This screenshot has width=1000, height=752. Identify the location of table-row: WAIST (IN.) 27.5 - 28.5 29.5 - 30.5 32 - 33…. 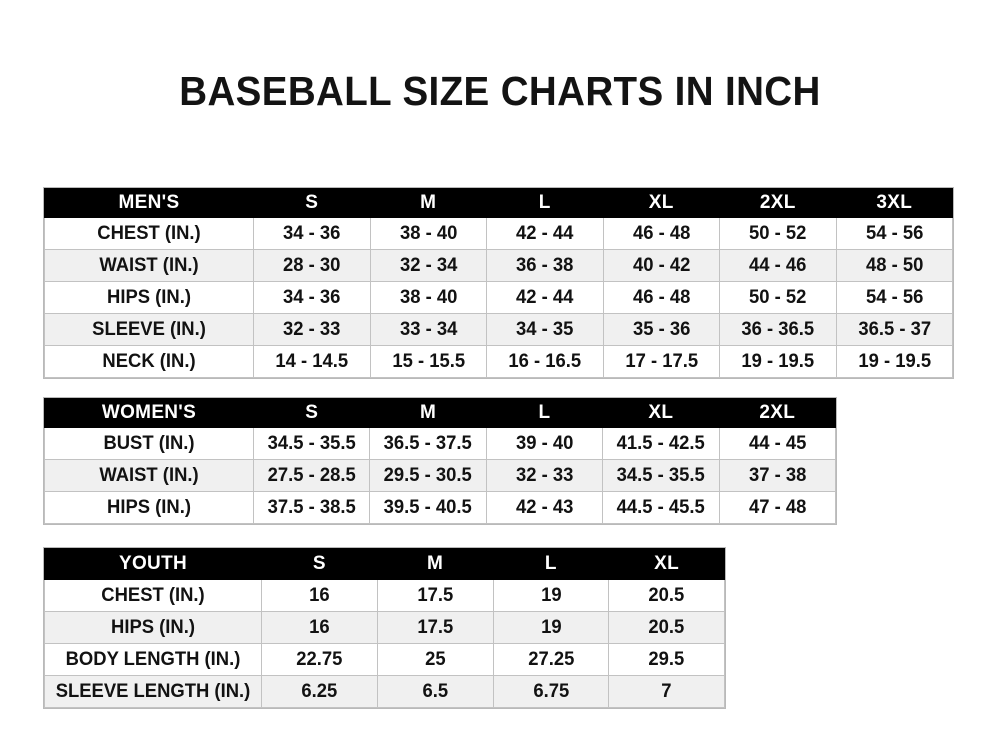
(440, 475).